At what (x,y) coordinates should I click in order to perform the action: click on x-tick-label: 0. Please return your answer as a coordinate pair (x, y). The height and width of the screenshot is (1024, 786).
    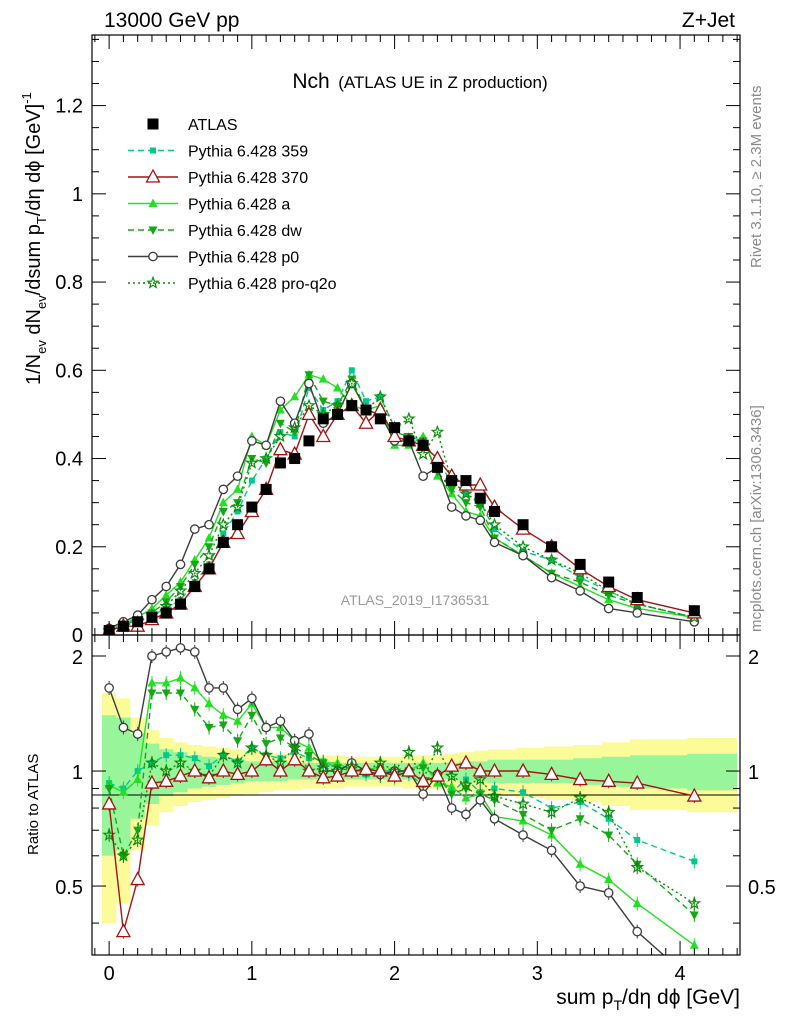
    Looking at the image, I should click on (109, 974).